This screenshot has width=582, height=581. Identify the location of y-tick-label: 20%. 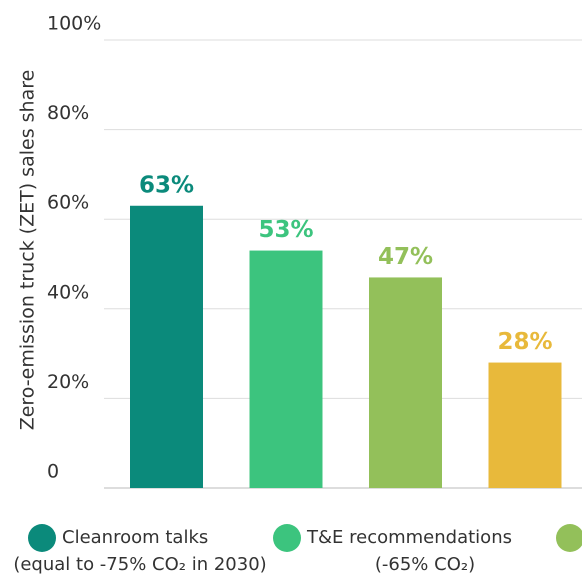
(68, 382).